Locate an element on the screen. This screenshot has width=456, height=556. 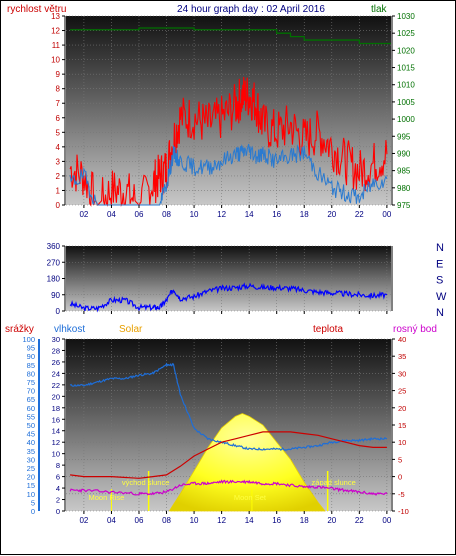
precipitation-tick-label: 40 is located at coordinates (31, 442).